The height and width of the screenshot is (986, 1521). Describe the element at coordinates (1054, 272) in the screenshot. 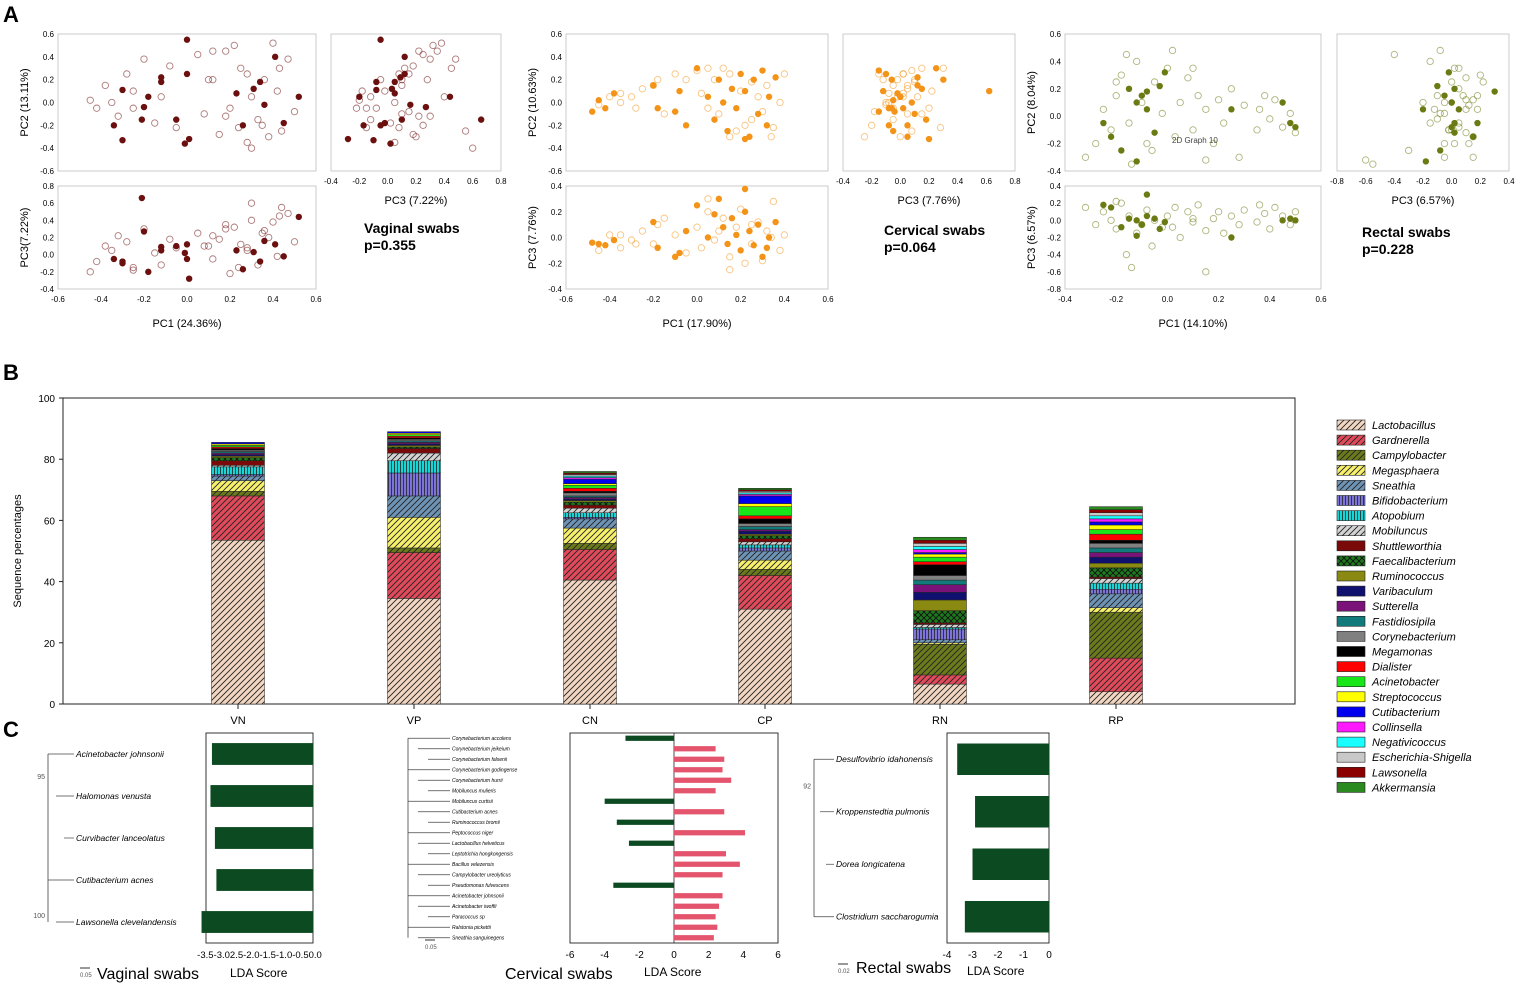

I see `y-tick-label: -0.6` at that location.